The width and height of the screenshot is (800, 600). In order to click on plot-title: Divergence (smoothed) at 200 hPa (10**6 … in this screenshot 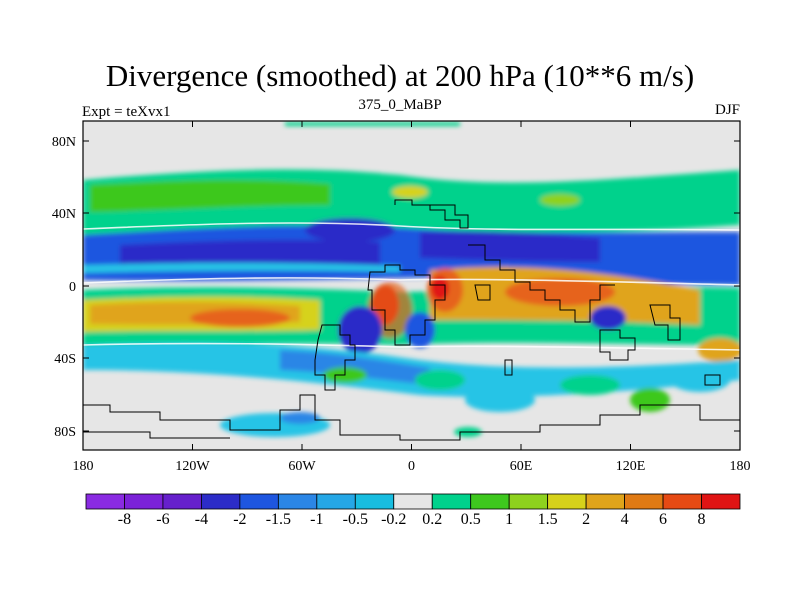, I will do `click(400, 75)`.